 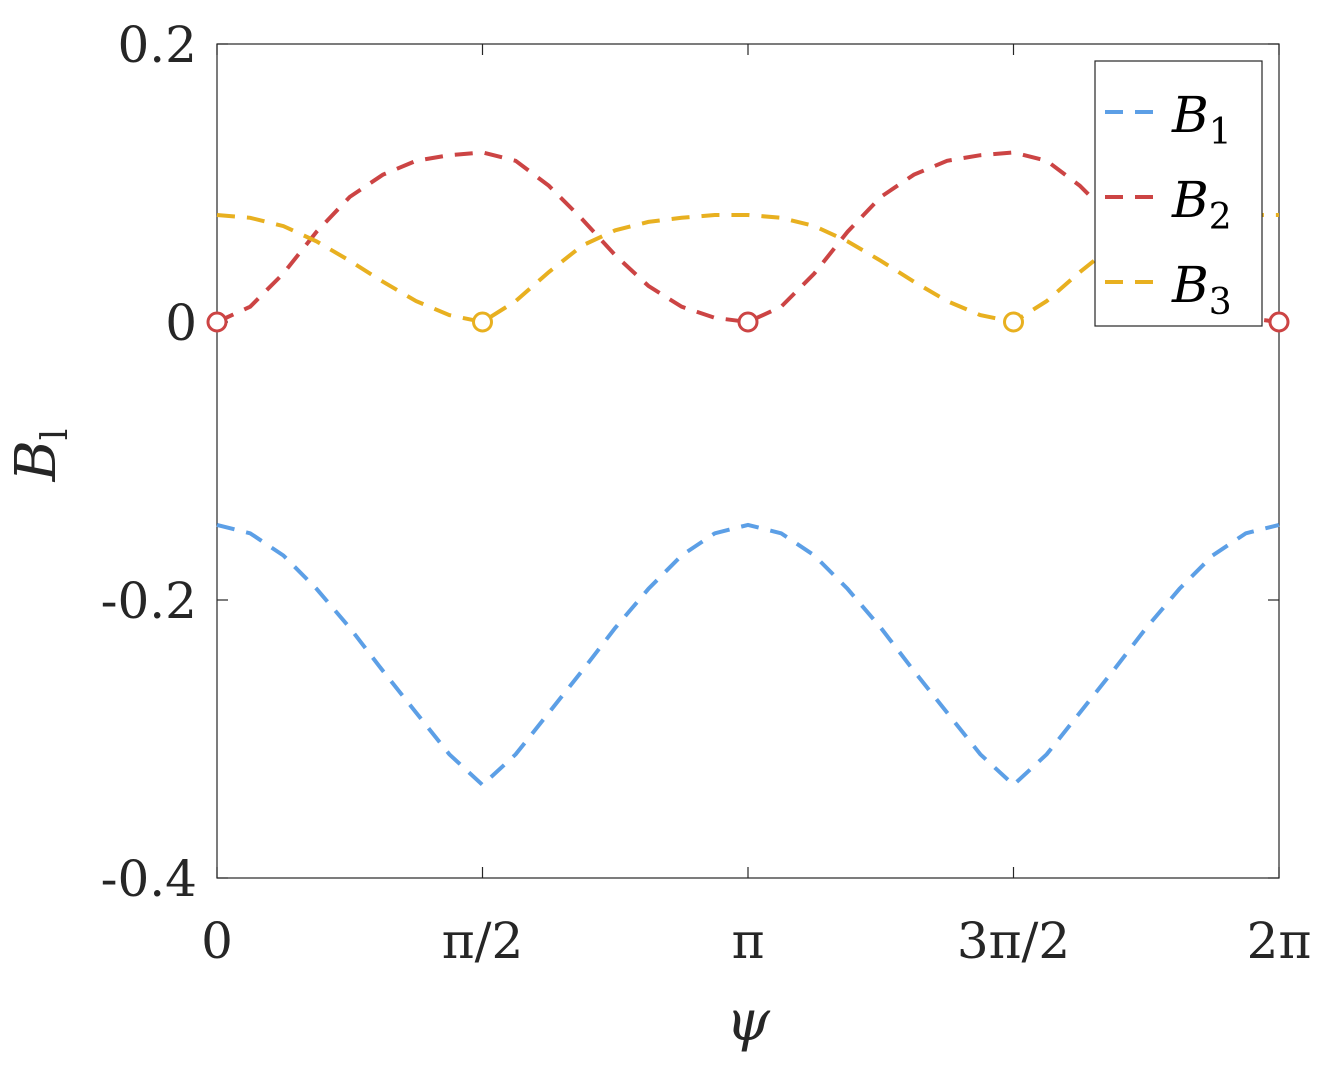 What do you see at coordinates (36, 461) in the screenshot?
I see `y-axis-label-main: B` at bounding box center [36, 461].